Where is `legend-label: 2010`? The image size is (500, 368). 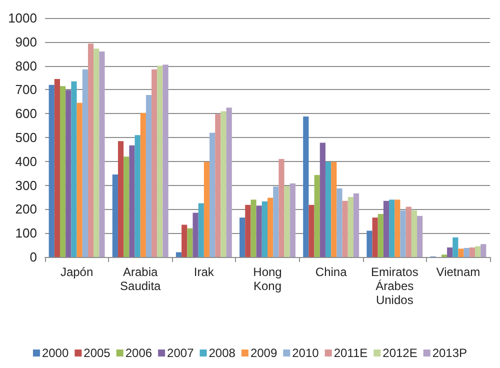 legend-label: 2010 is located at coordinates (306, 353).